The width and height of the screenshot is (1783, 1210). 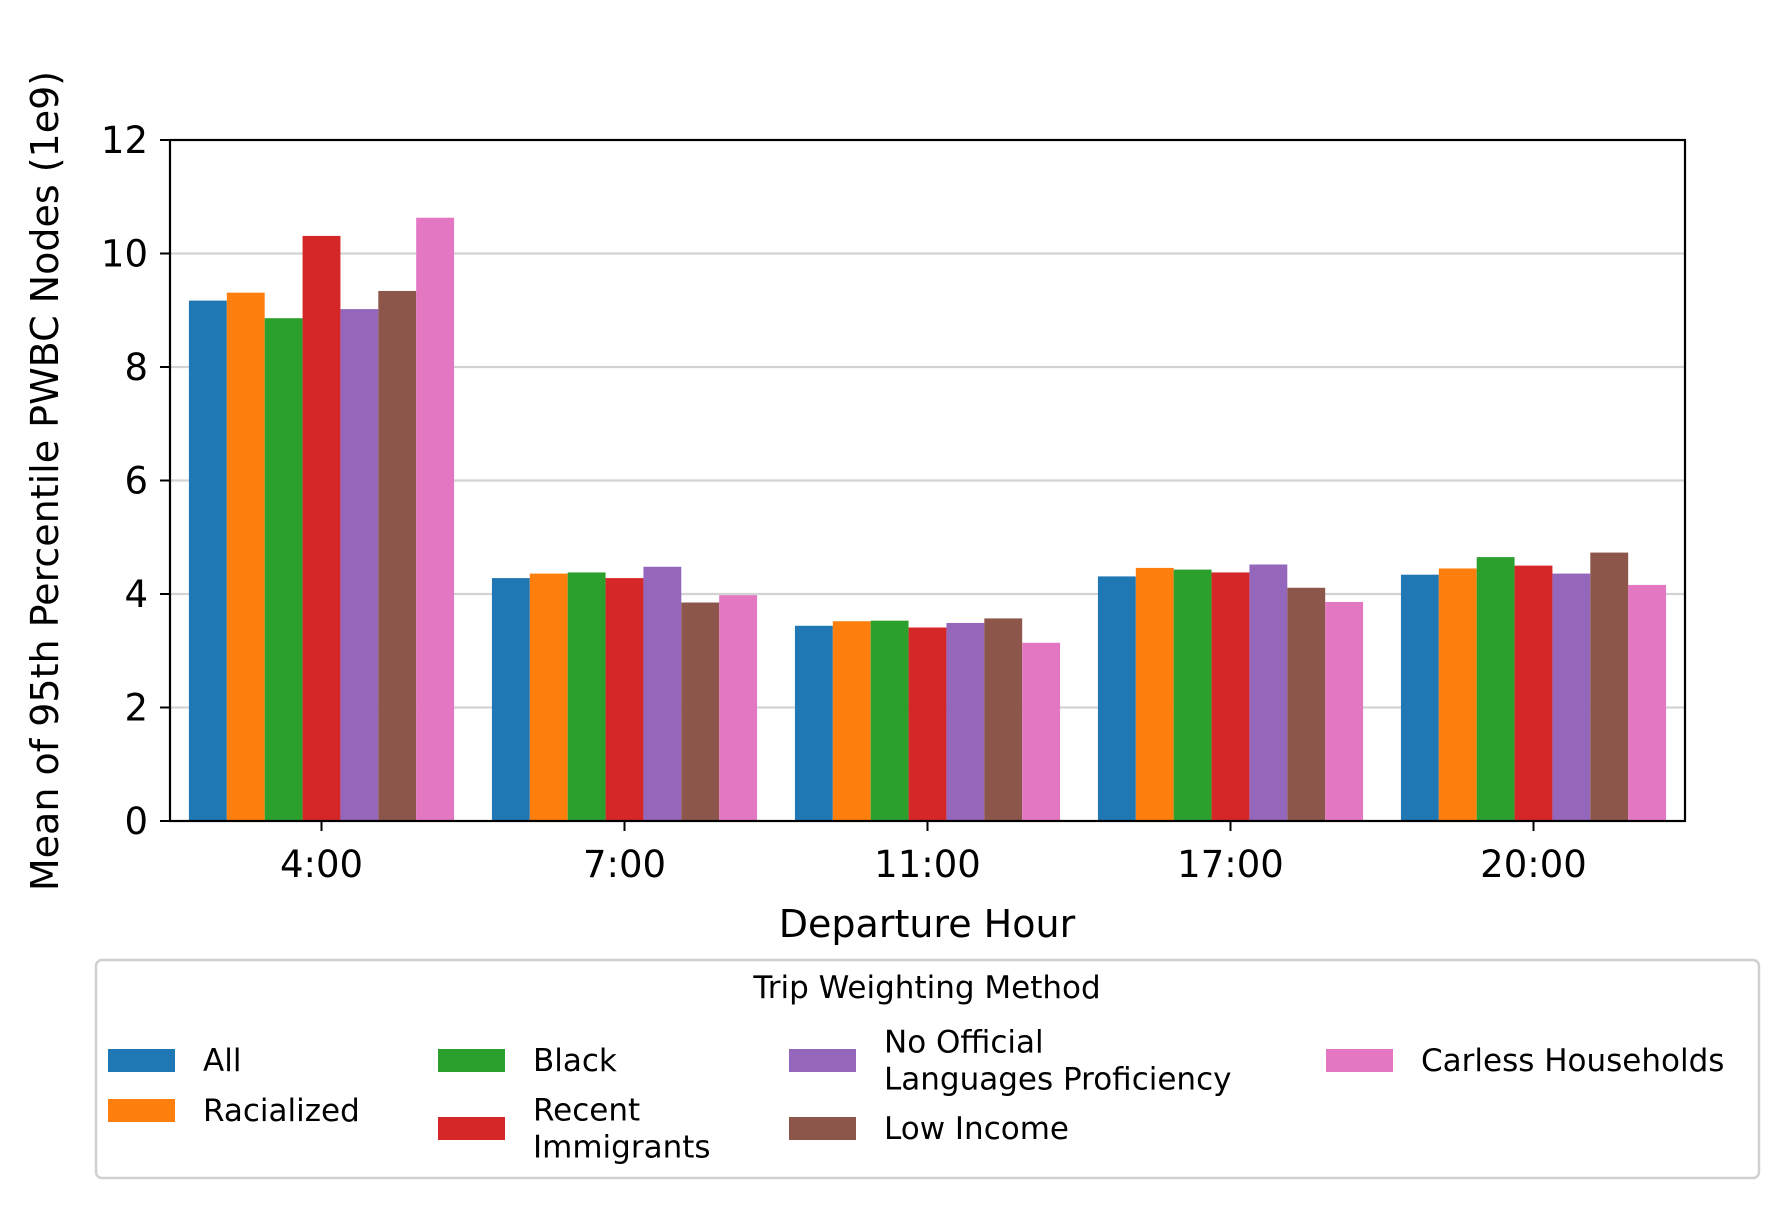 I want to click on y-axis-title: Mean of 95th Percentile PWBC Nodes (1e9), so click(x=45, y=481).